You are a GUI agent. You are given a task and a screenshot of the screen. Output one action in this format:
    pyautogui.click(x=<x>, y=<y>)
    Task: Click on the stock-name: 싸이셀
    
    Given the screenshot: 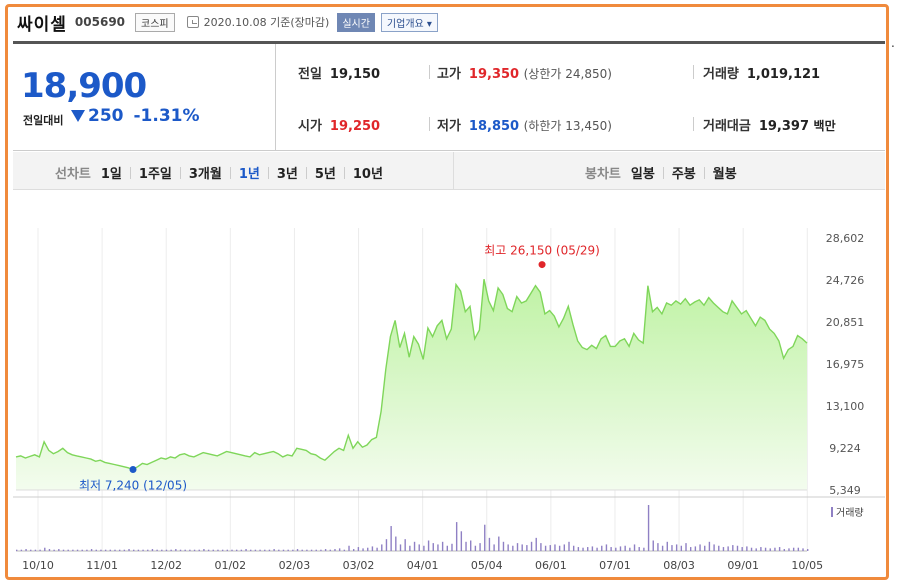 What is the action you would take?
    pyautogui.click(x=42, y=24)
    